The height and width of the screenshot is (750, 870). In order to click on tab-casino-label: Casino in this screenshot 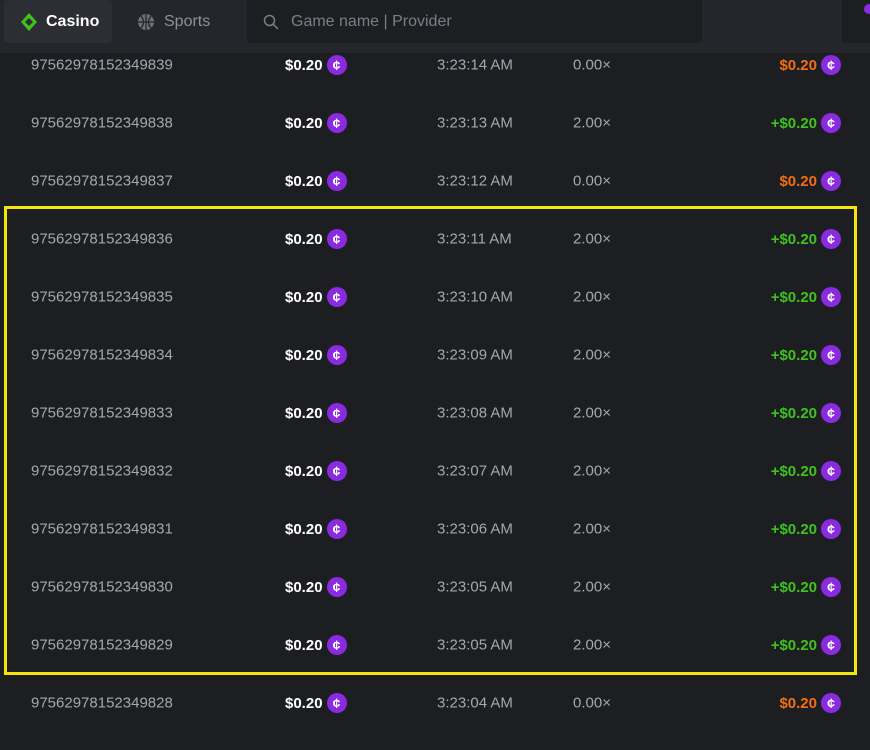, I will do `click(73, 21)`.